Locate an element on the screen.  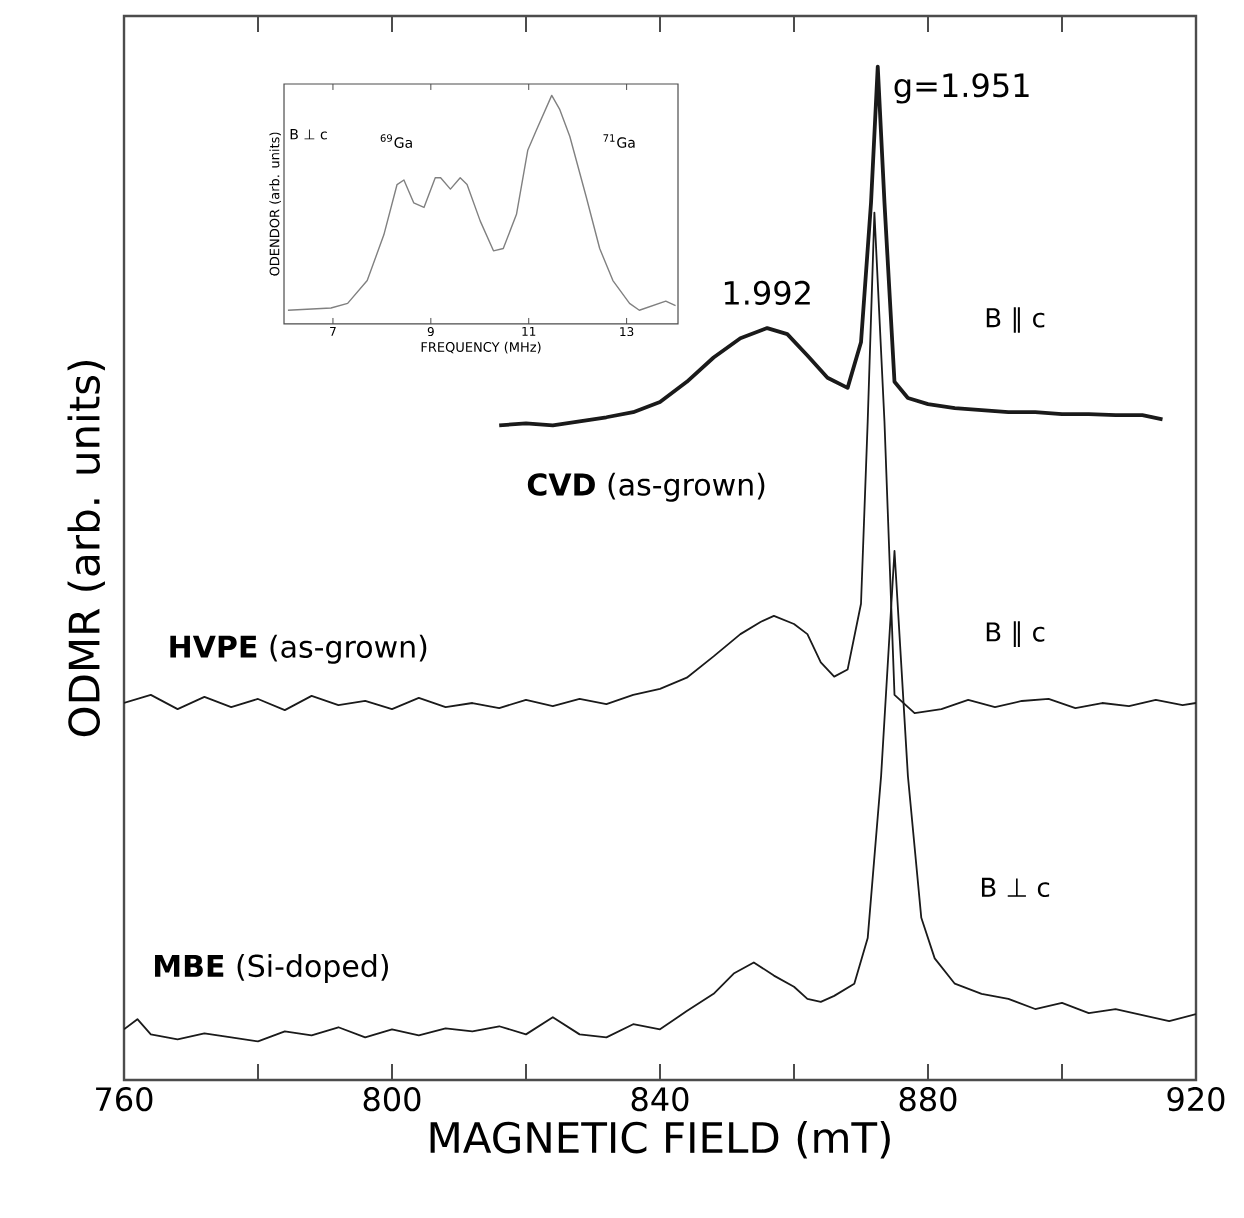
x-tick-label: 760 is located at coordinates (124, 1099).